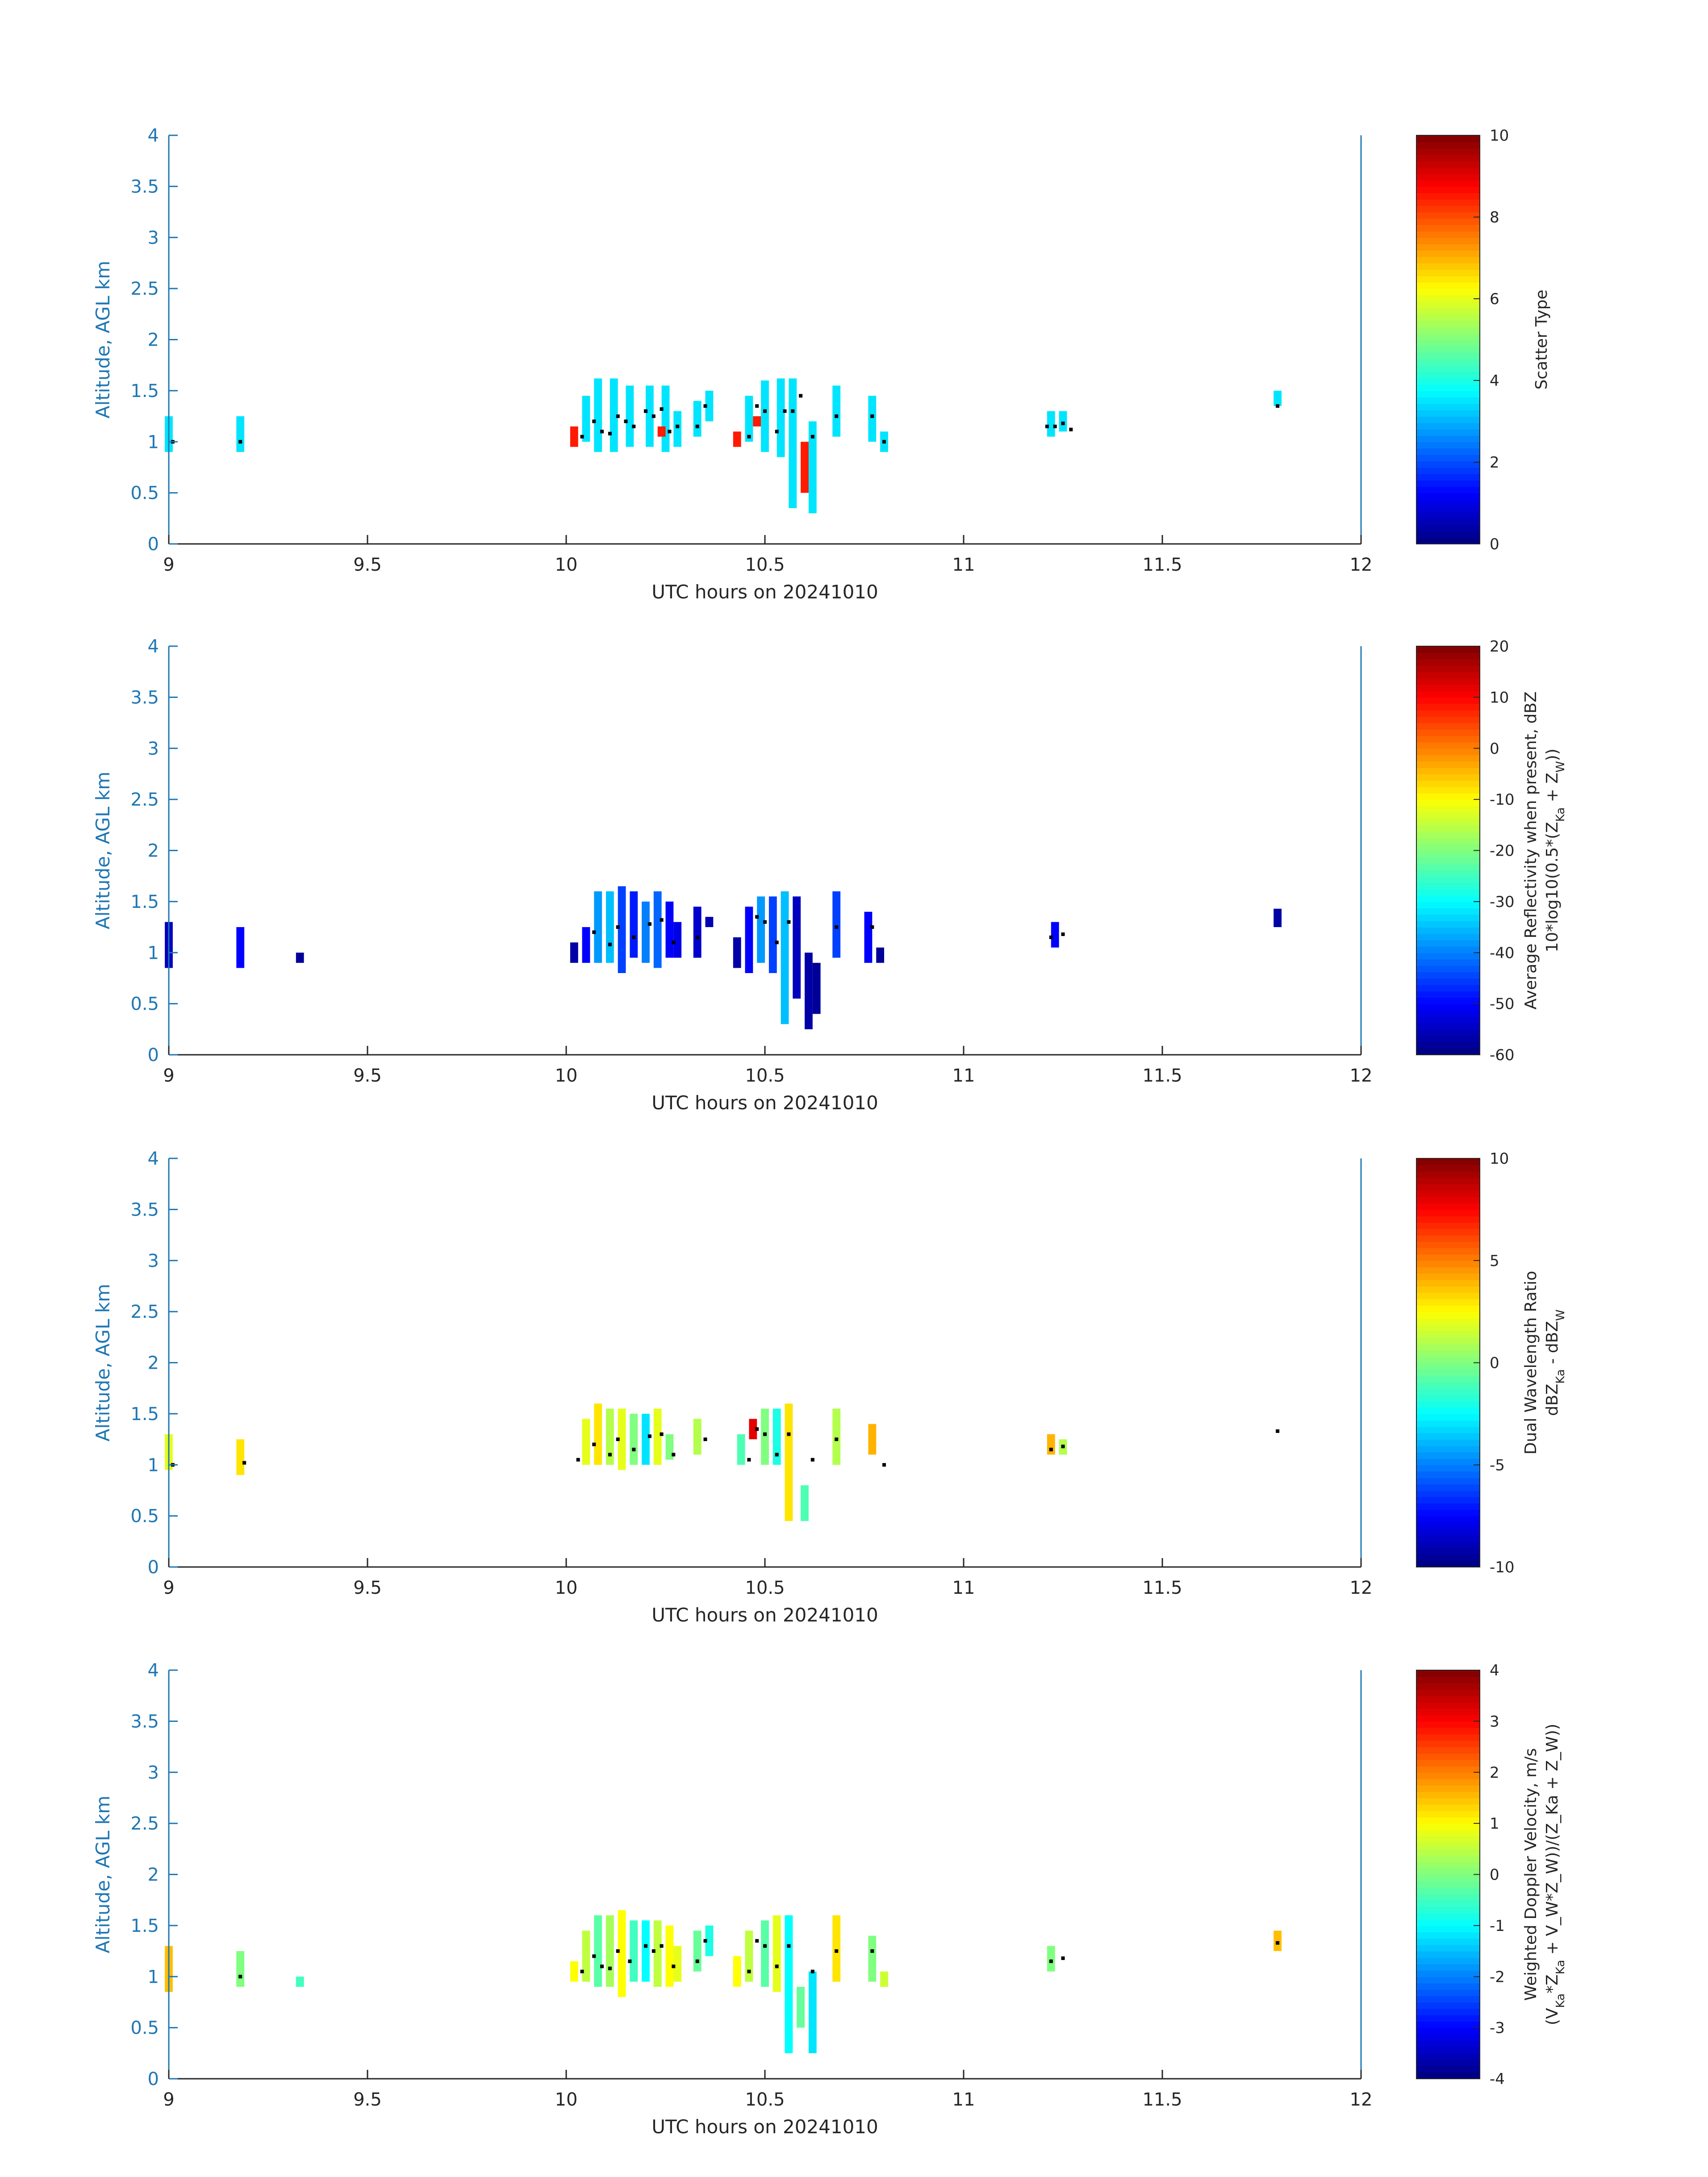  What do you see at coordinates (1497, 1465) in the screenshot?
I see `colorbar-tick-label: -5` at bounding box center [1497, 1465].